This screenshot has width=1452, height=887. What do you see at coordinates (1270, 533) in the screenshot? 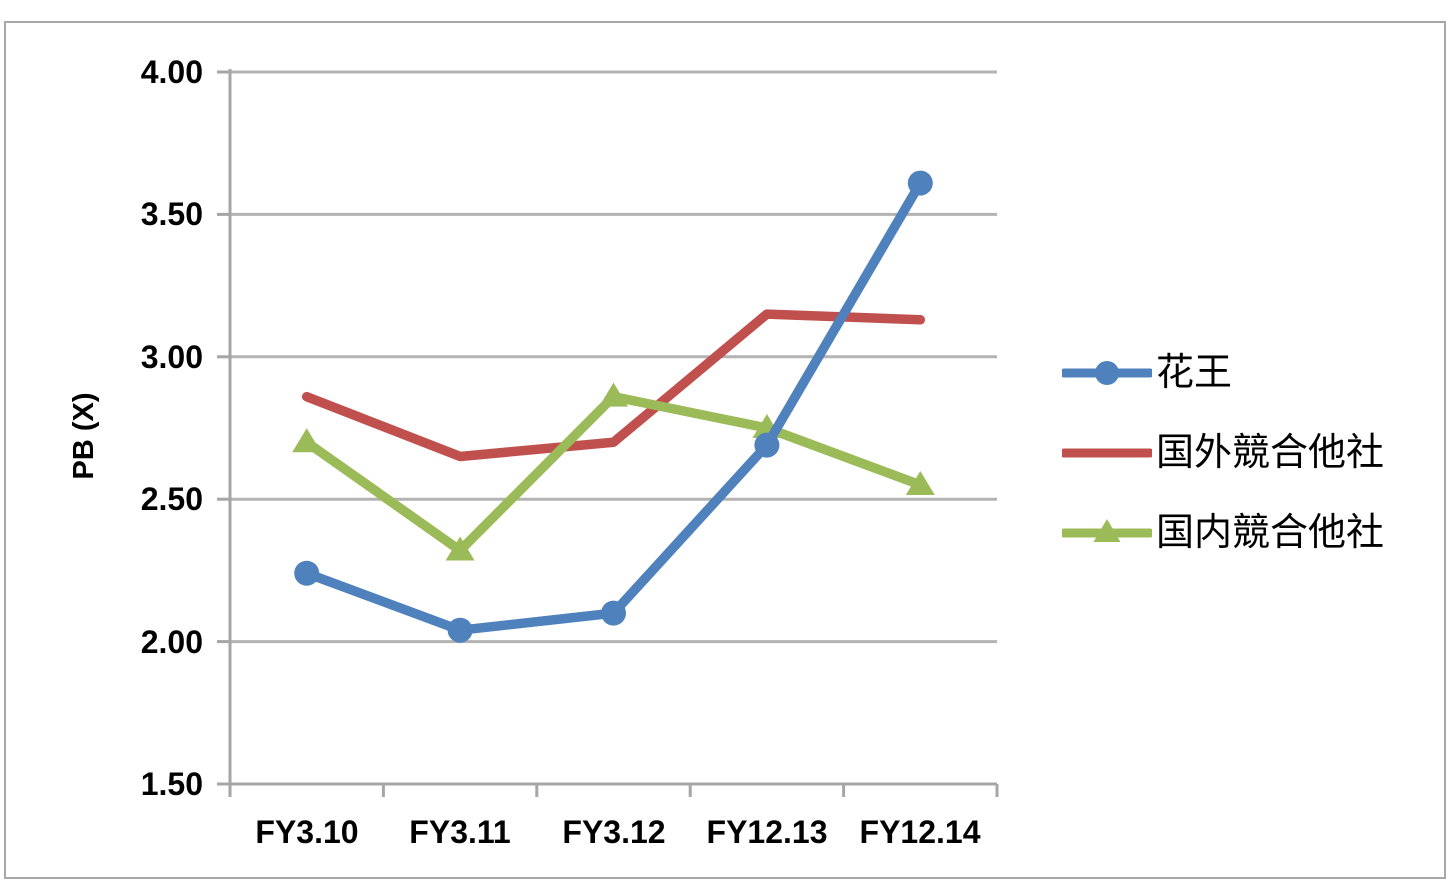
I see `legend-label: 国内競合他社` at bounding box center [1270, 533].